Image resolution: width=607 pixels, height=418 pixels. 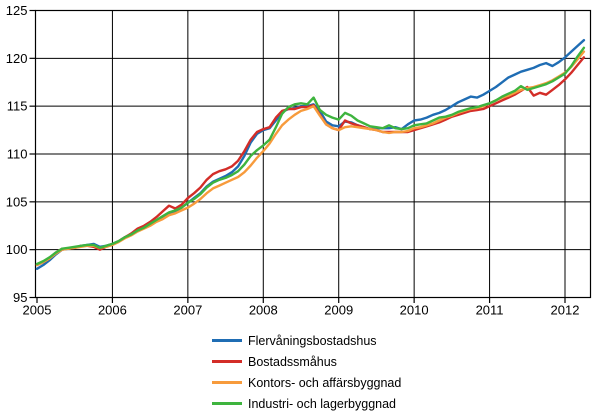 I want to click on x-axis-tick-label: 2012, so click(x=565, y=310).